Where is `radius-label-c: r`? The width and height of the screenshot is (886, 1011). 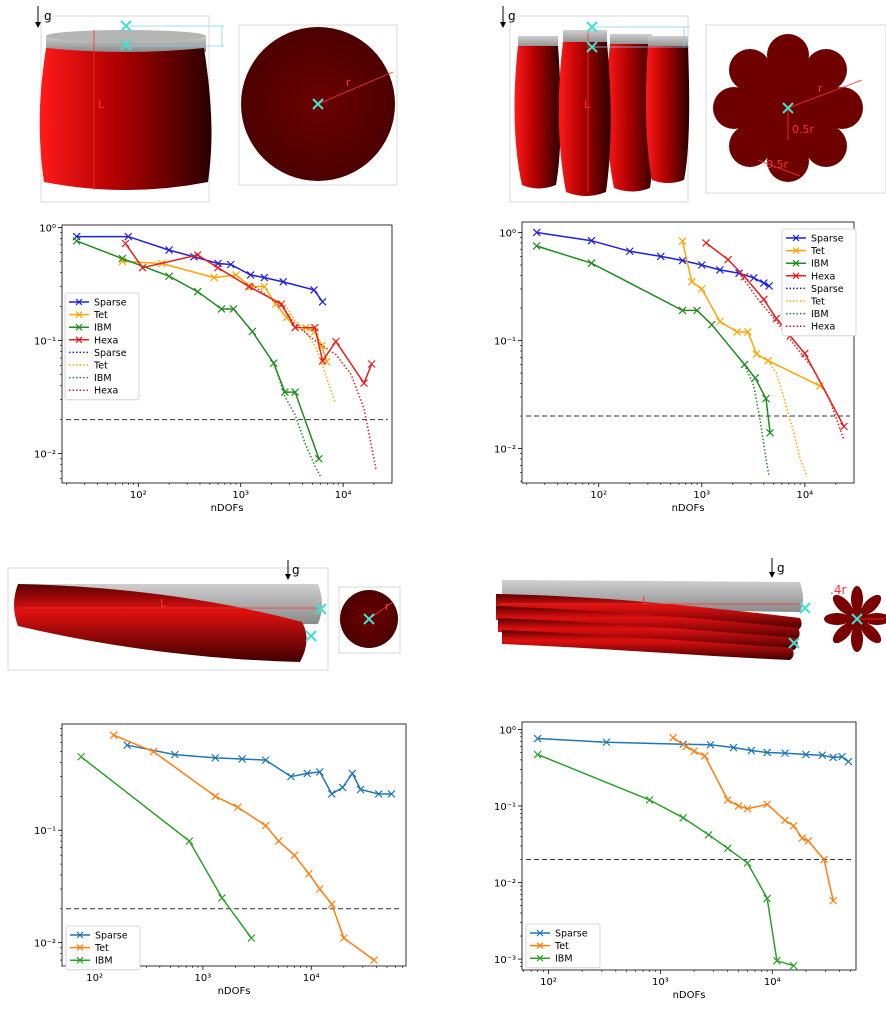 radius-label-c: r is located at coordinates (387, 606).